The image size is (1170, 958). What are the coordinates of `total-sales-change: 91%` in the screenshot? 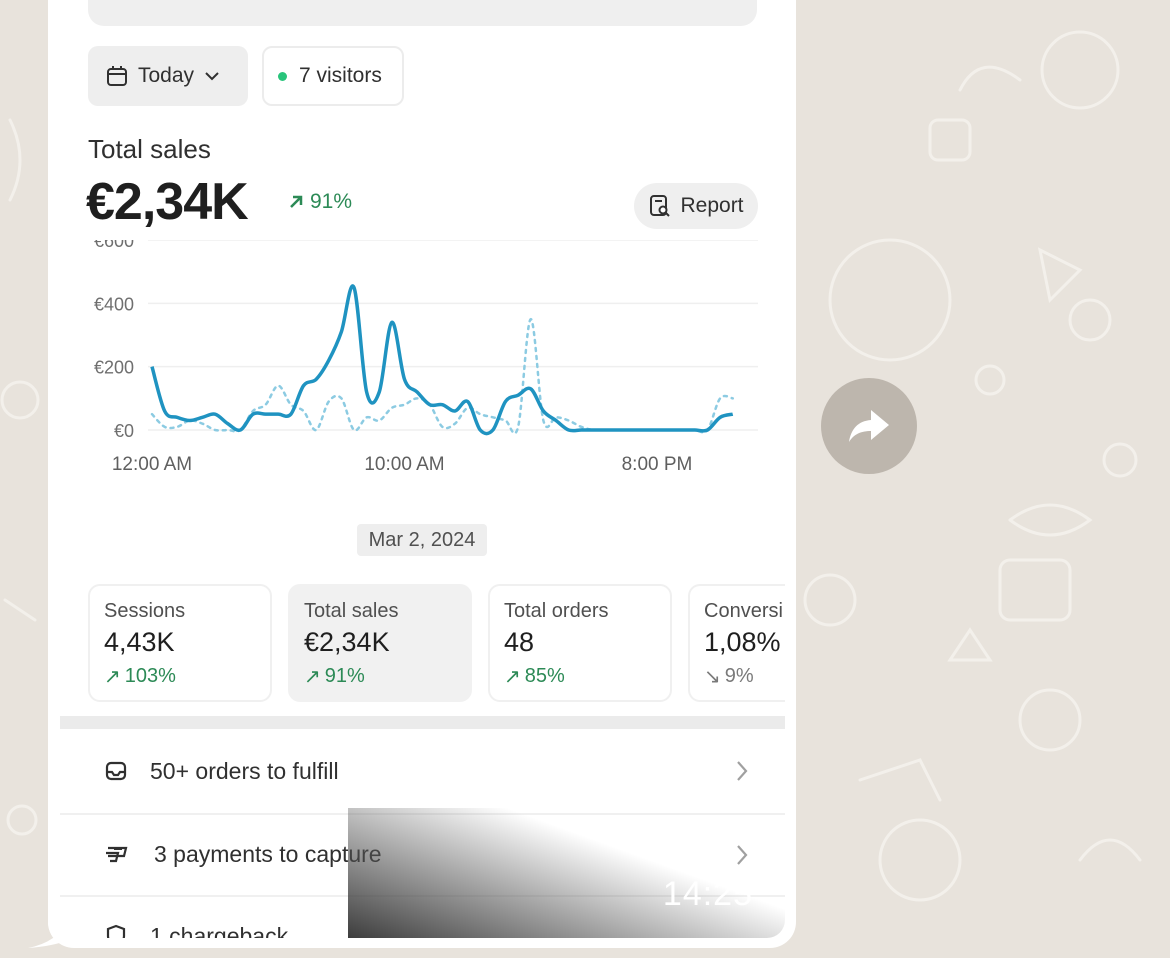 It's located at (320, 202).